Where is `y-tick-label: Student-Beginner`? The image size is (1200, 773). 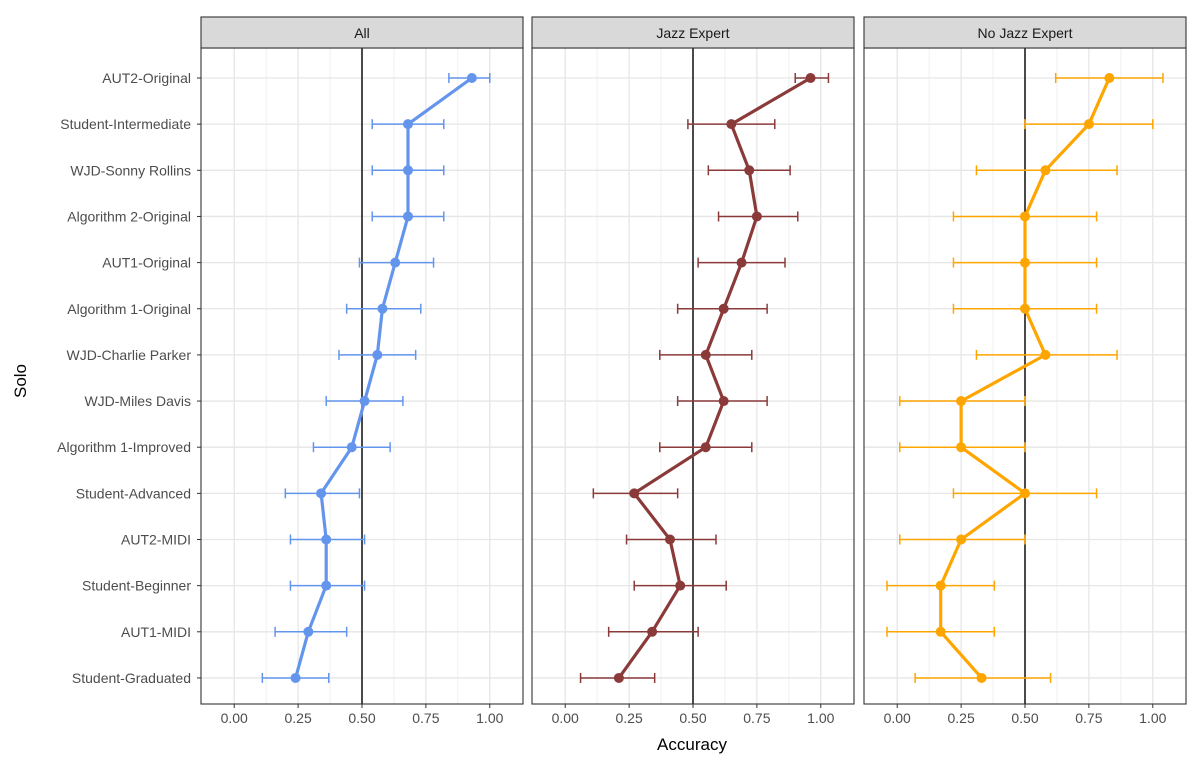 y-tick-label: Student-Beginner is located at coordinates (136, 586).